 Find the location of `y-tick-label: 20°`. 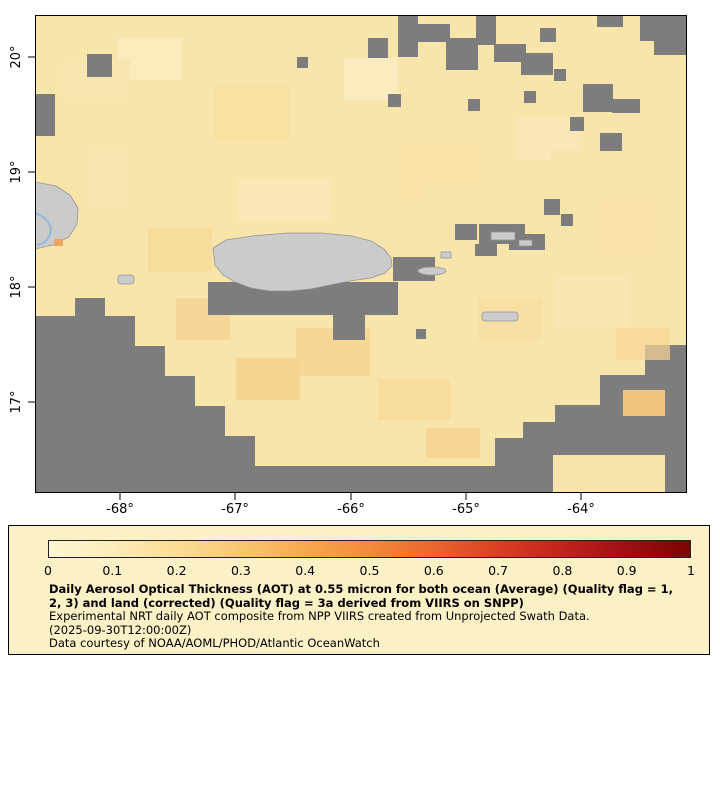

y-tick-label: 20° is located at coordinates (16, 56).